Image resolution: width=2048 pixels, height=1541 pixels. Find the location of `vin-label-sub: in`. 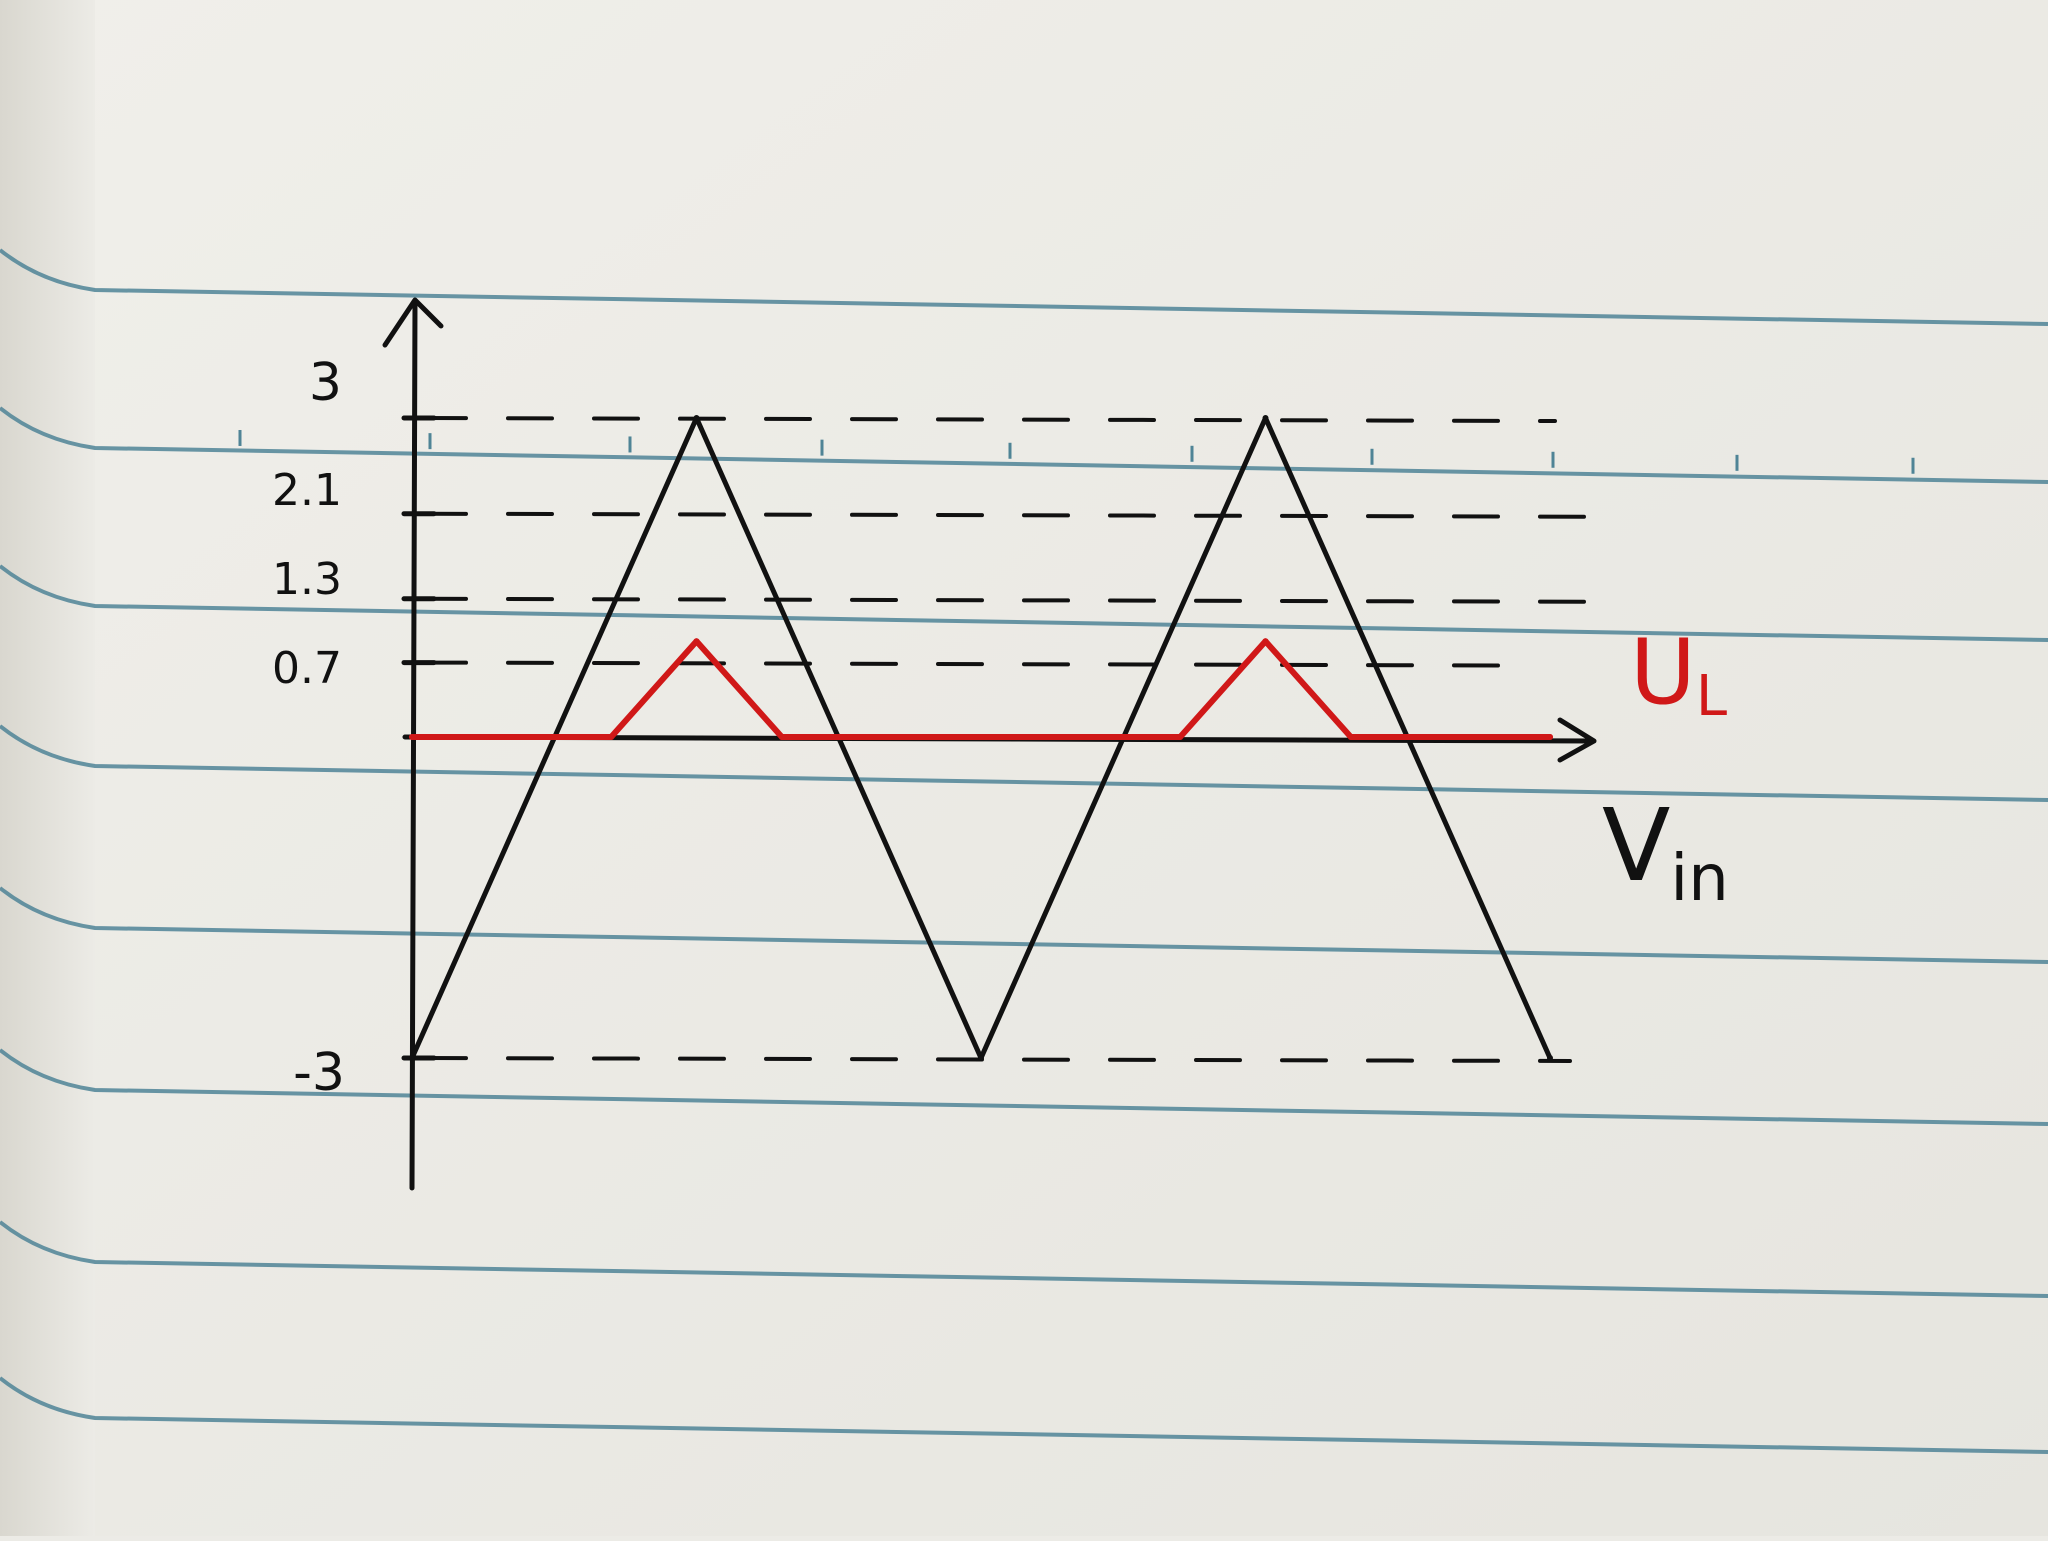

vin-label-sub: in is located at coordinates (1699, 879).